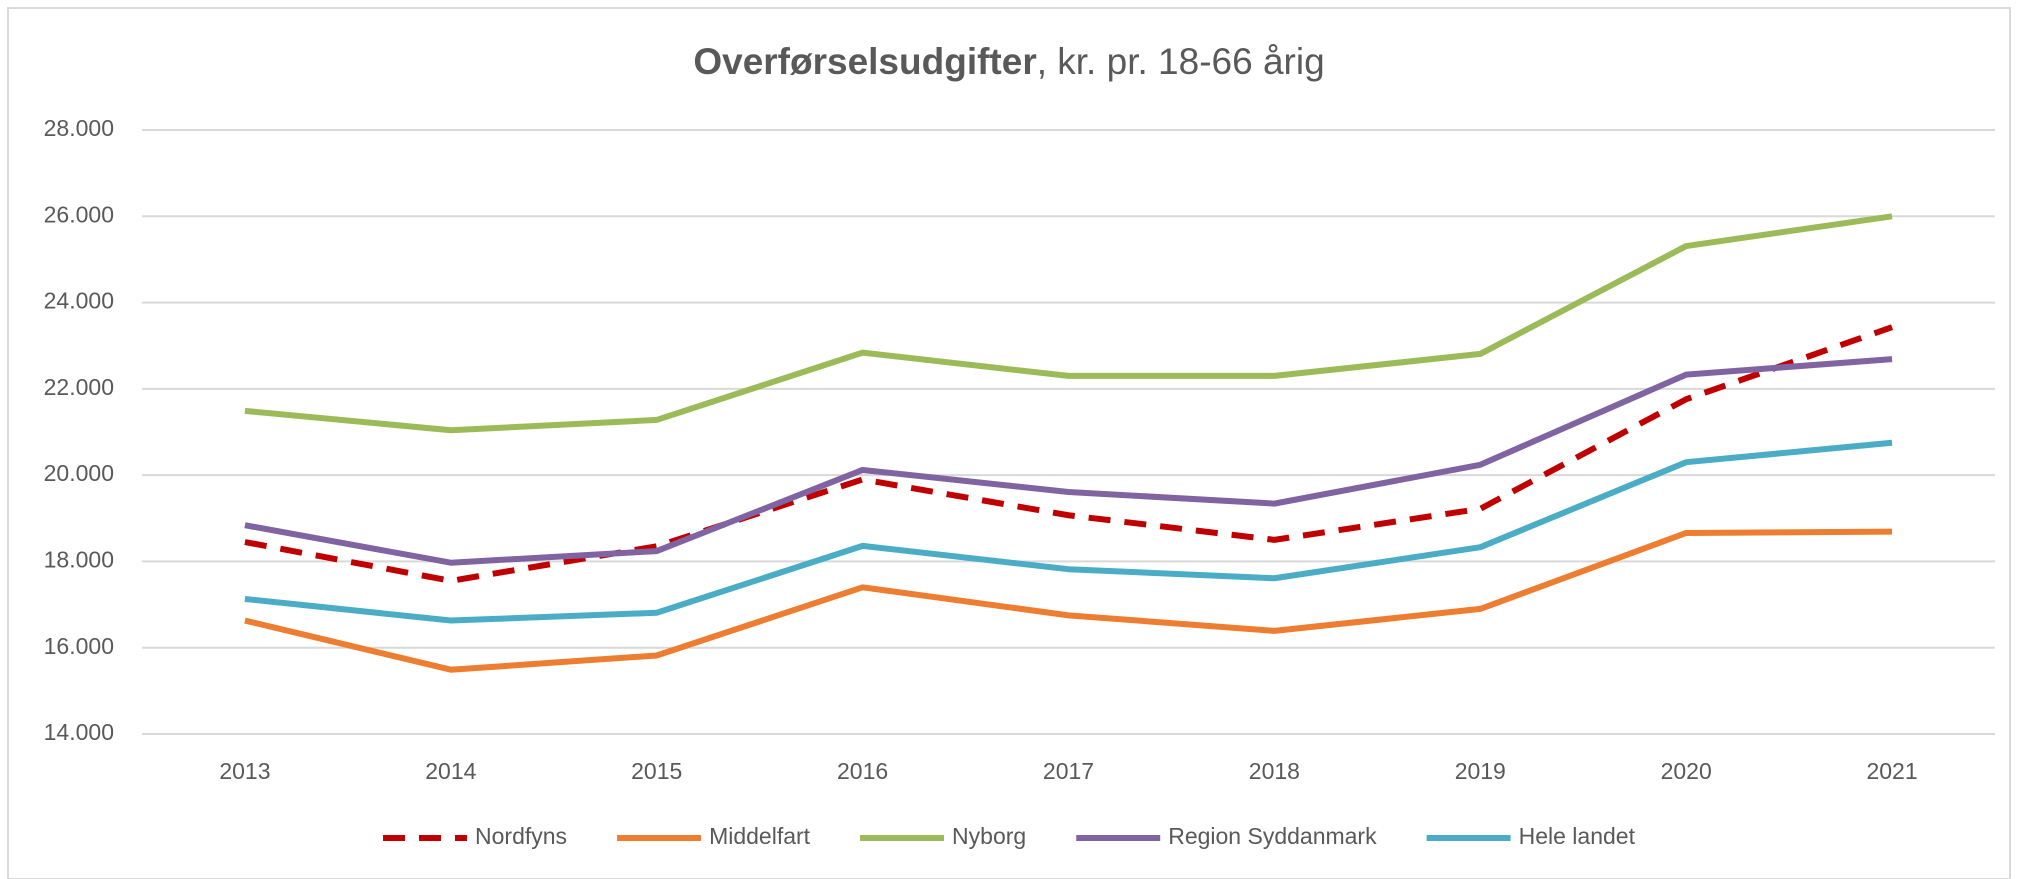 The height and width of the screenshot is (879, 2018). Describe the element at coordinates (79, 473) in the screenshot. I see `y-tick-label: 20.000` at that location.